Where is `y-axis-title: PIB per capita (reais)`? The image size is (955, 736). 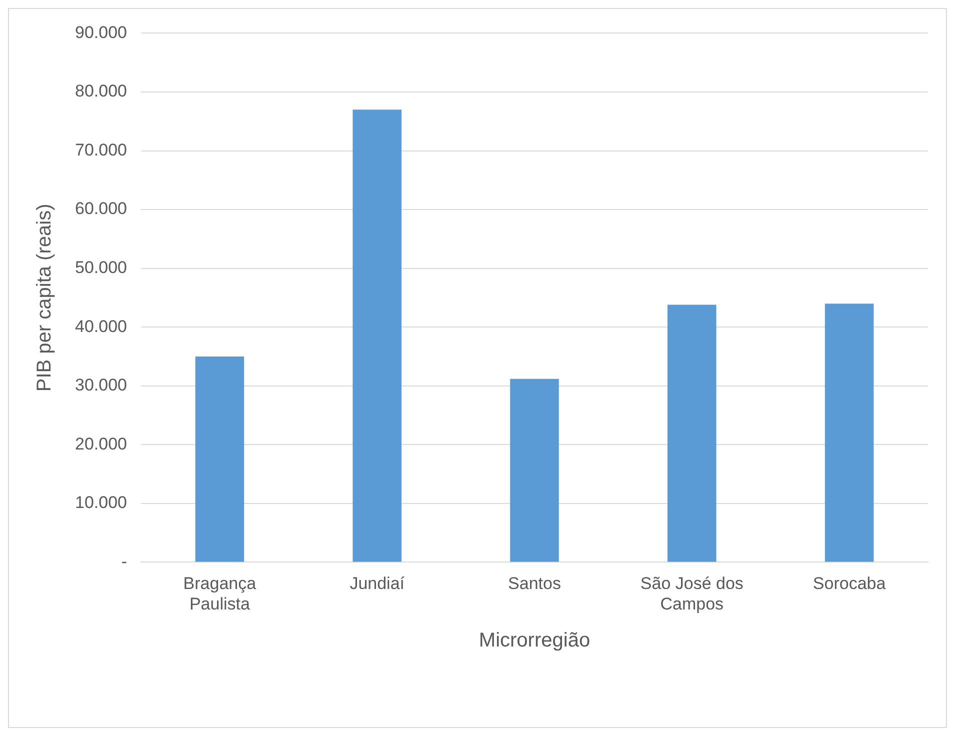
y-axis-title: PIB per capita (reais) is located at coordinates (45, 298).